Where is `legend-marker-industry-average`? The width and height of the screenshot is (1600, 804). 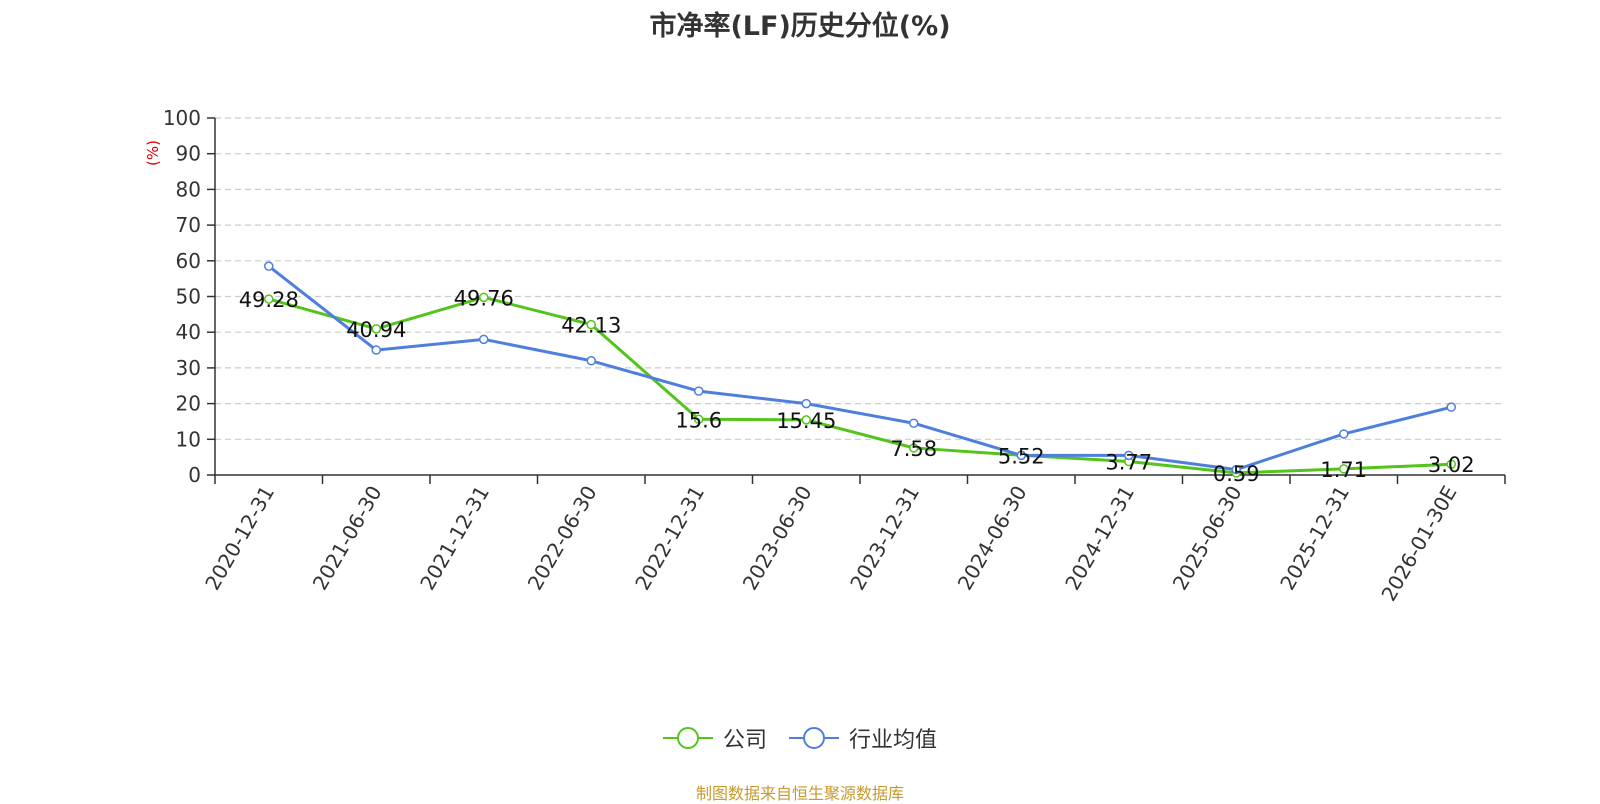
legend-marker-industry-average is located at coordinates (814, 738).